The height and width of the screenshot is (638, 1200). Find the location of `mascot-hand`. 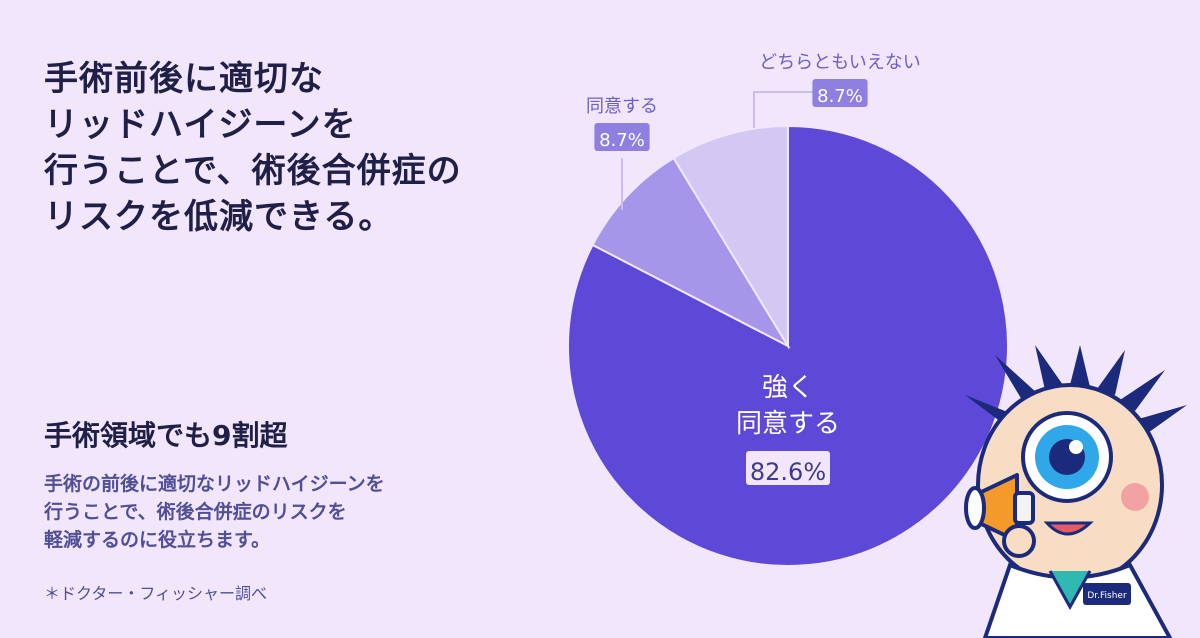

mascot-hand is located at coordinates (1019, 541).